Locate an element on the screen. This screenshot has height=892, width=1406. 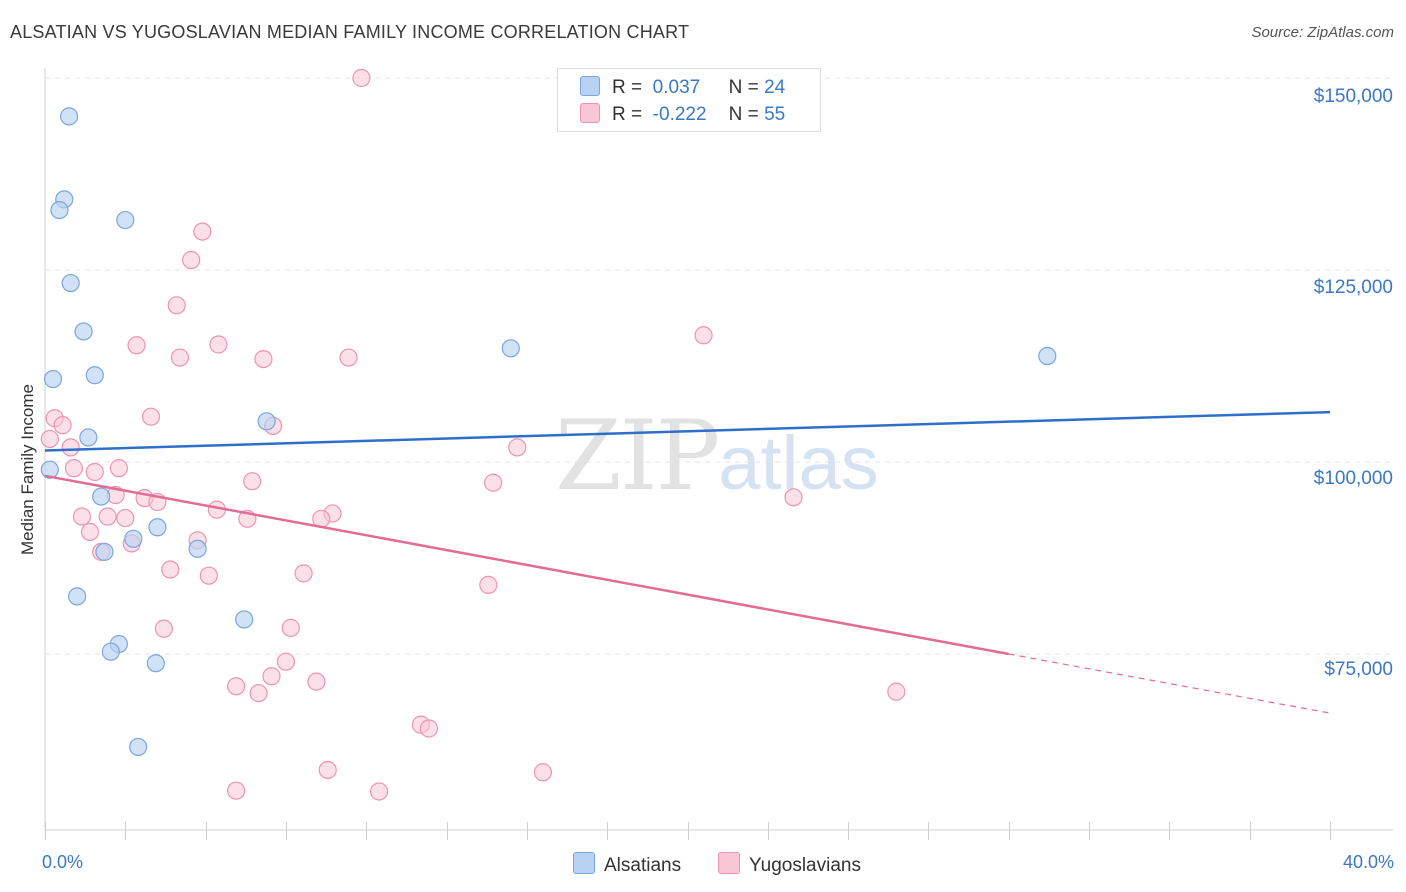
yugoslavian-trend-line is located at coordinates (526, 565).